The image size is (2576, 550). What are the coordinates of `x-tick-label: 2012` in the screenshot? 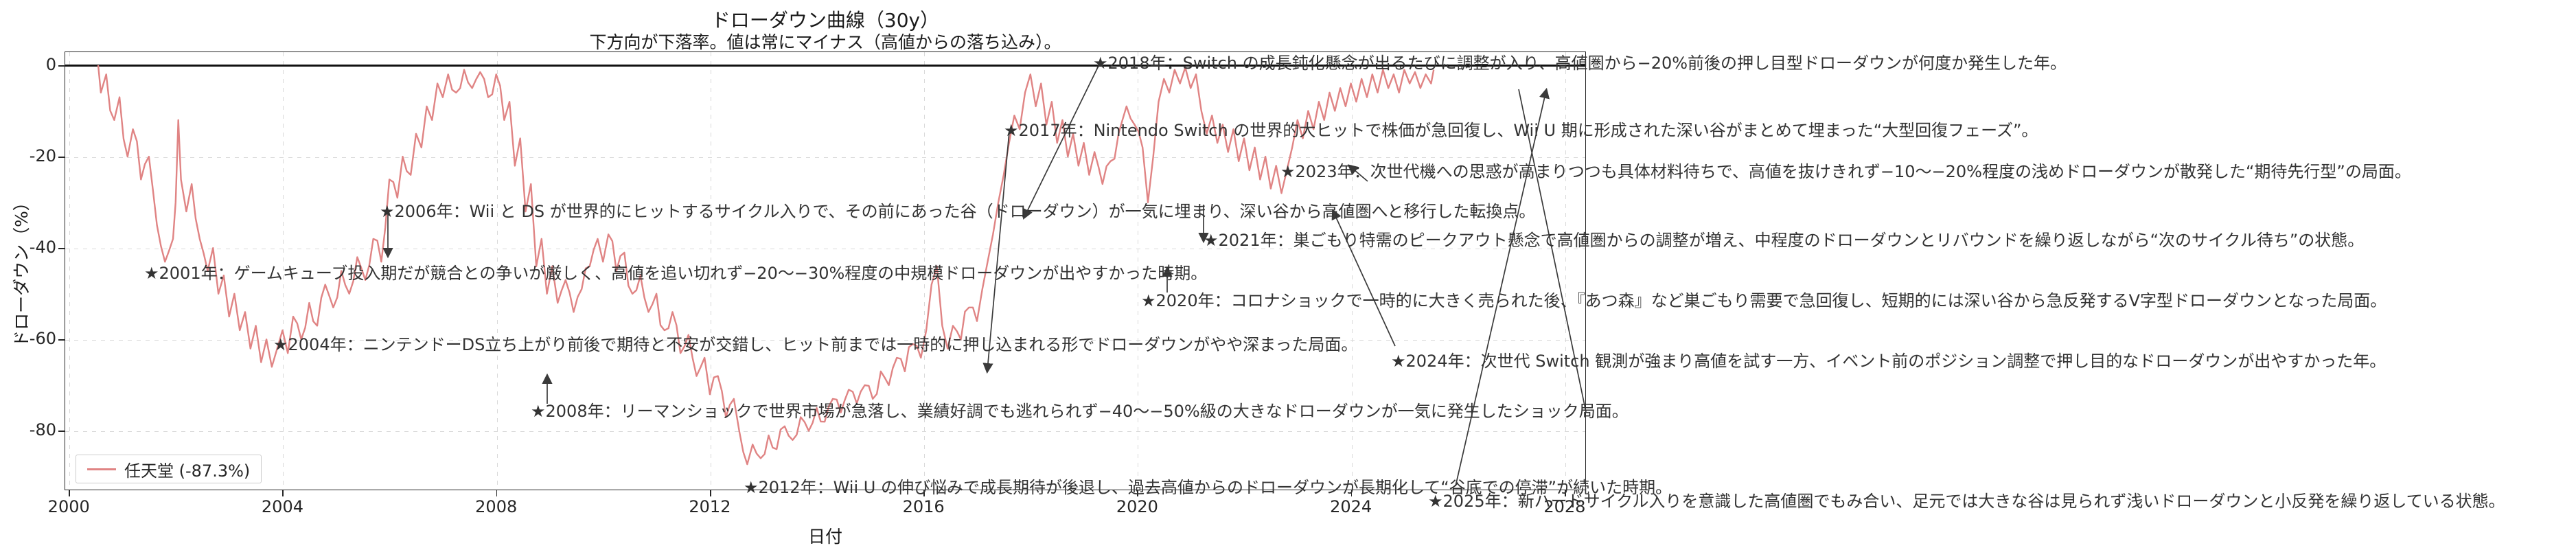 It's located at (710, 506).